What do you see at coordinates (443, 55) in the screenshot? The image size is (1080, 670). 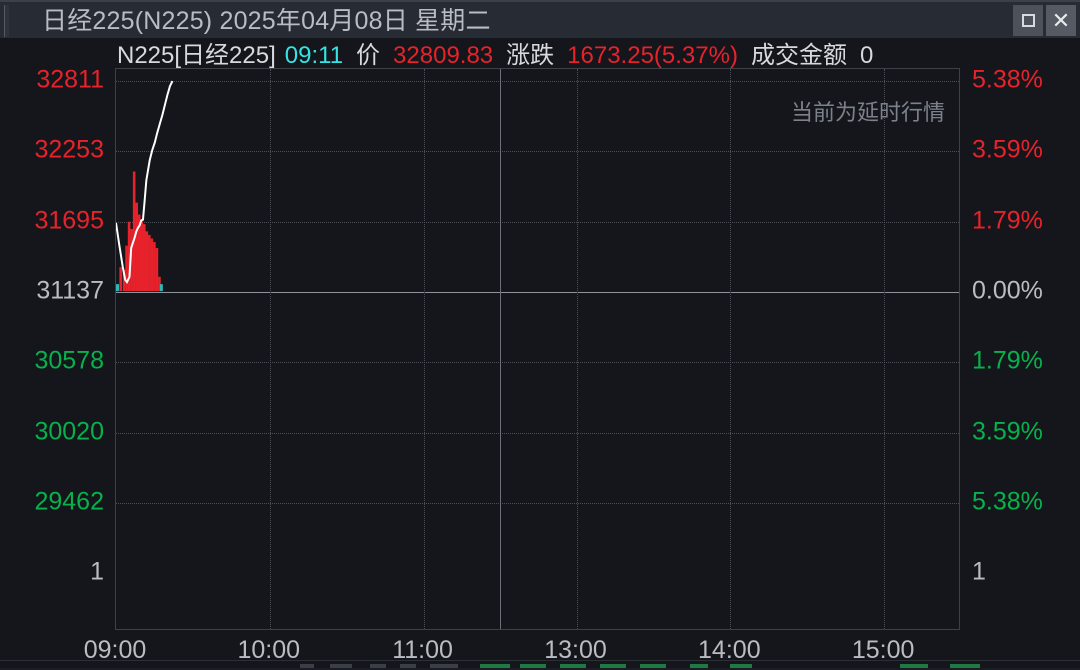 I see `price-value: 32809.83` at bounding box center [443, 55].